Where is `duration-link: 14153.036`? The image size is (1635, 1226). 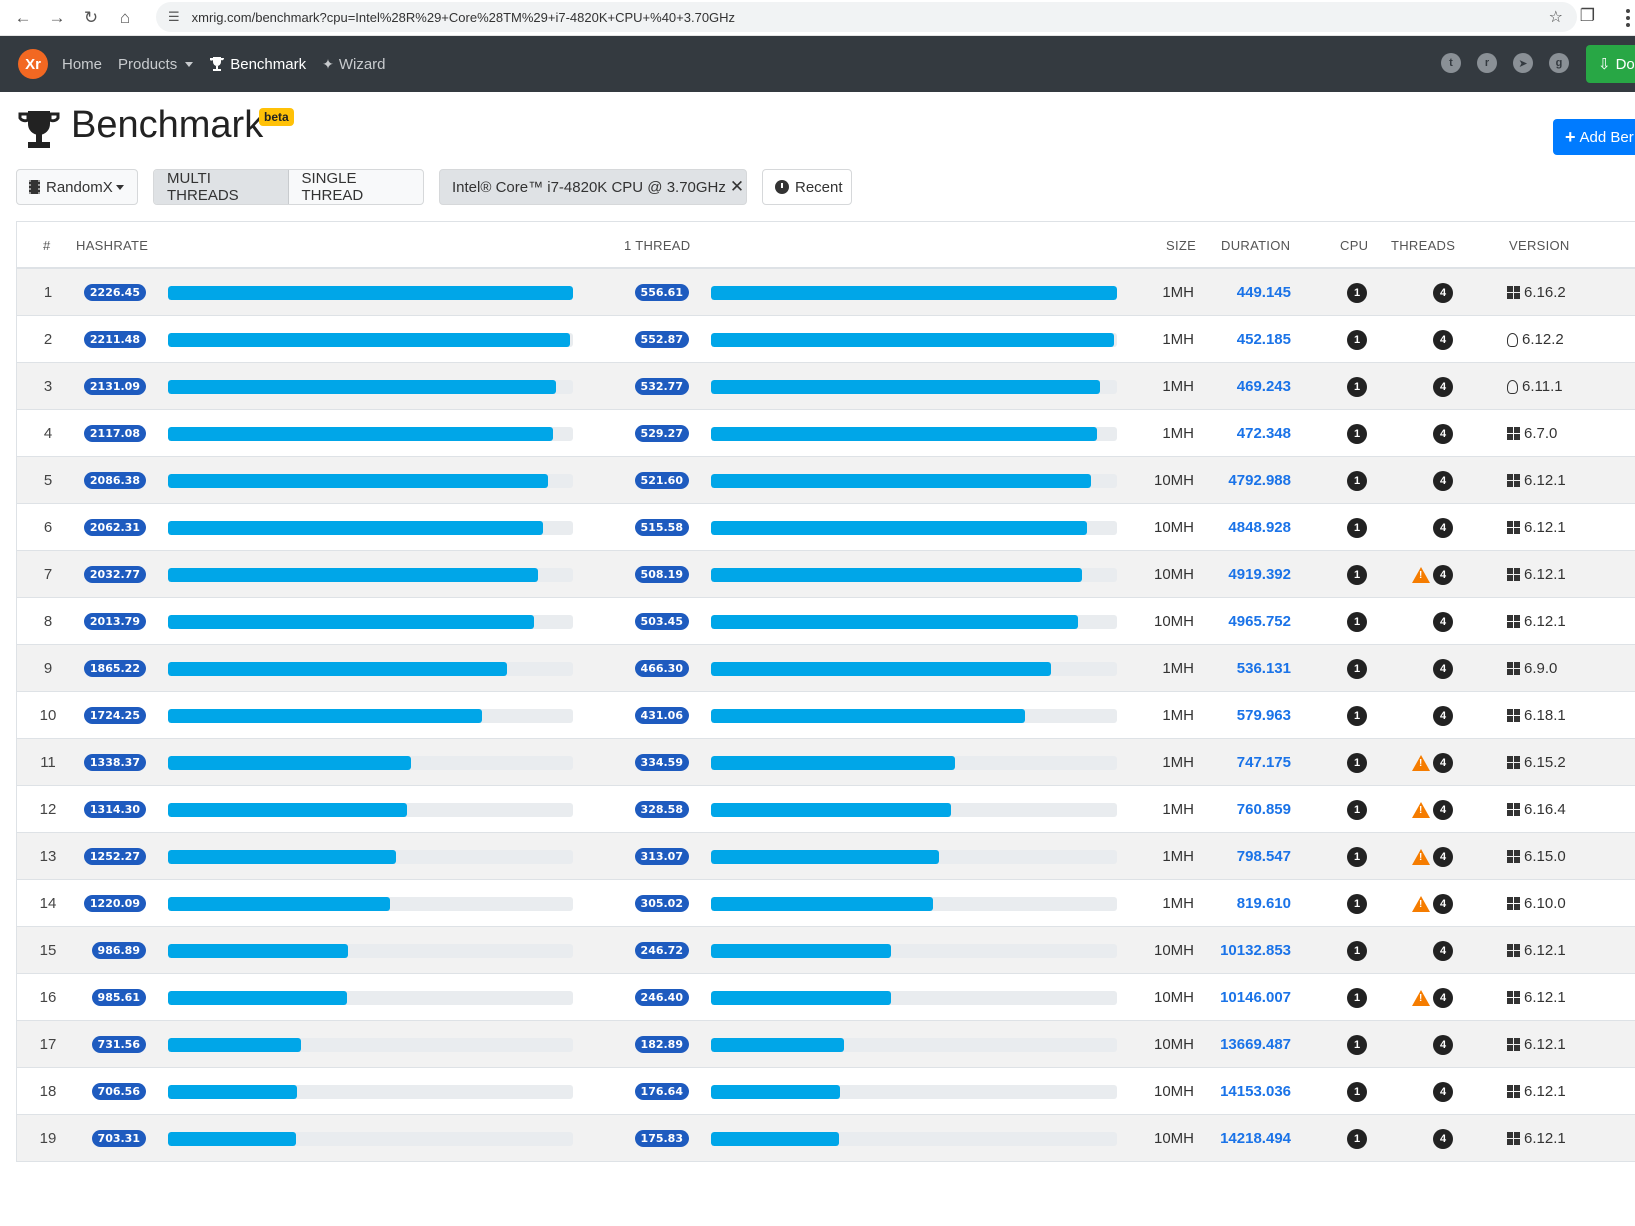
duration-link: 14153.036 is located at coordinates (1255, 1091).